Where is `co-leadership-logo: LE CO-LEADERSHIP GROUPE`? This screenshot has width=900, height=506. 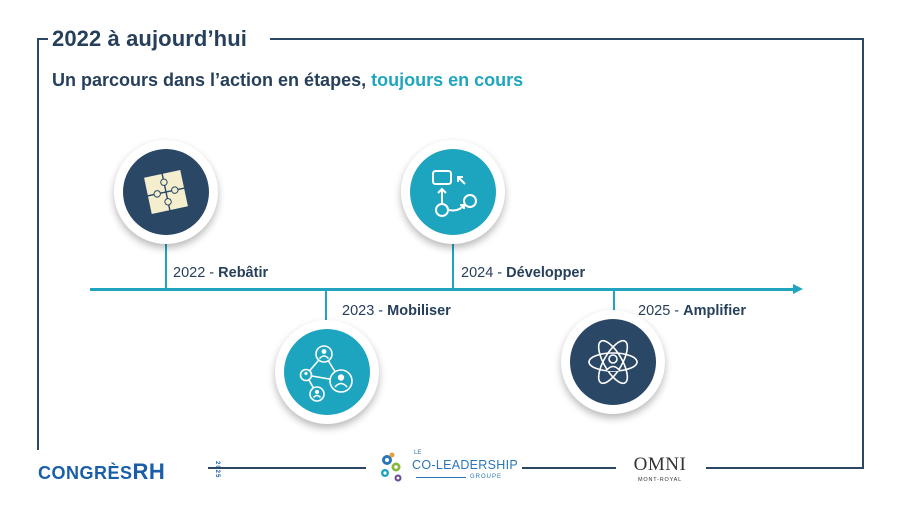 co-leadership-logo: LE CO-LEADERSHIP GROUPE is located at coordinates (448, 467).